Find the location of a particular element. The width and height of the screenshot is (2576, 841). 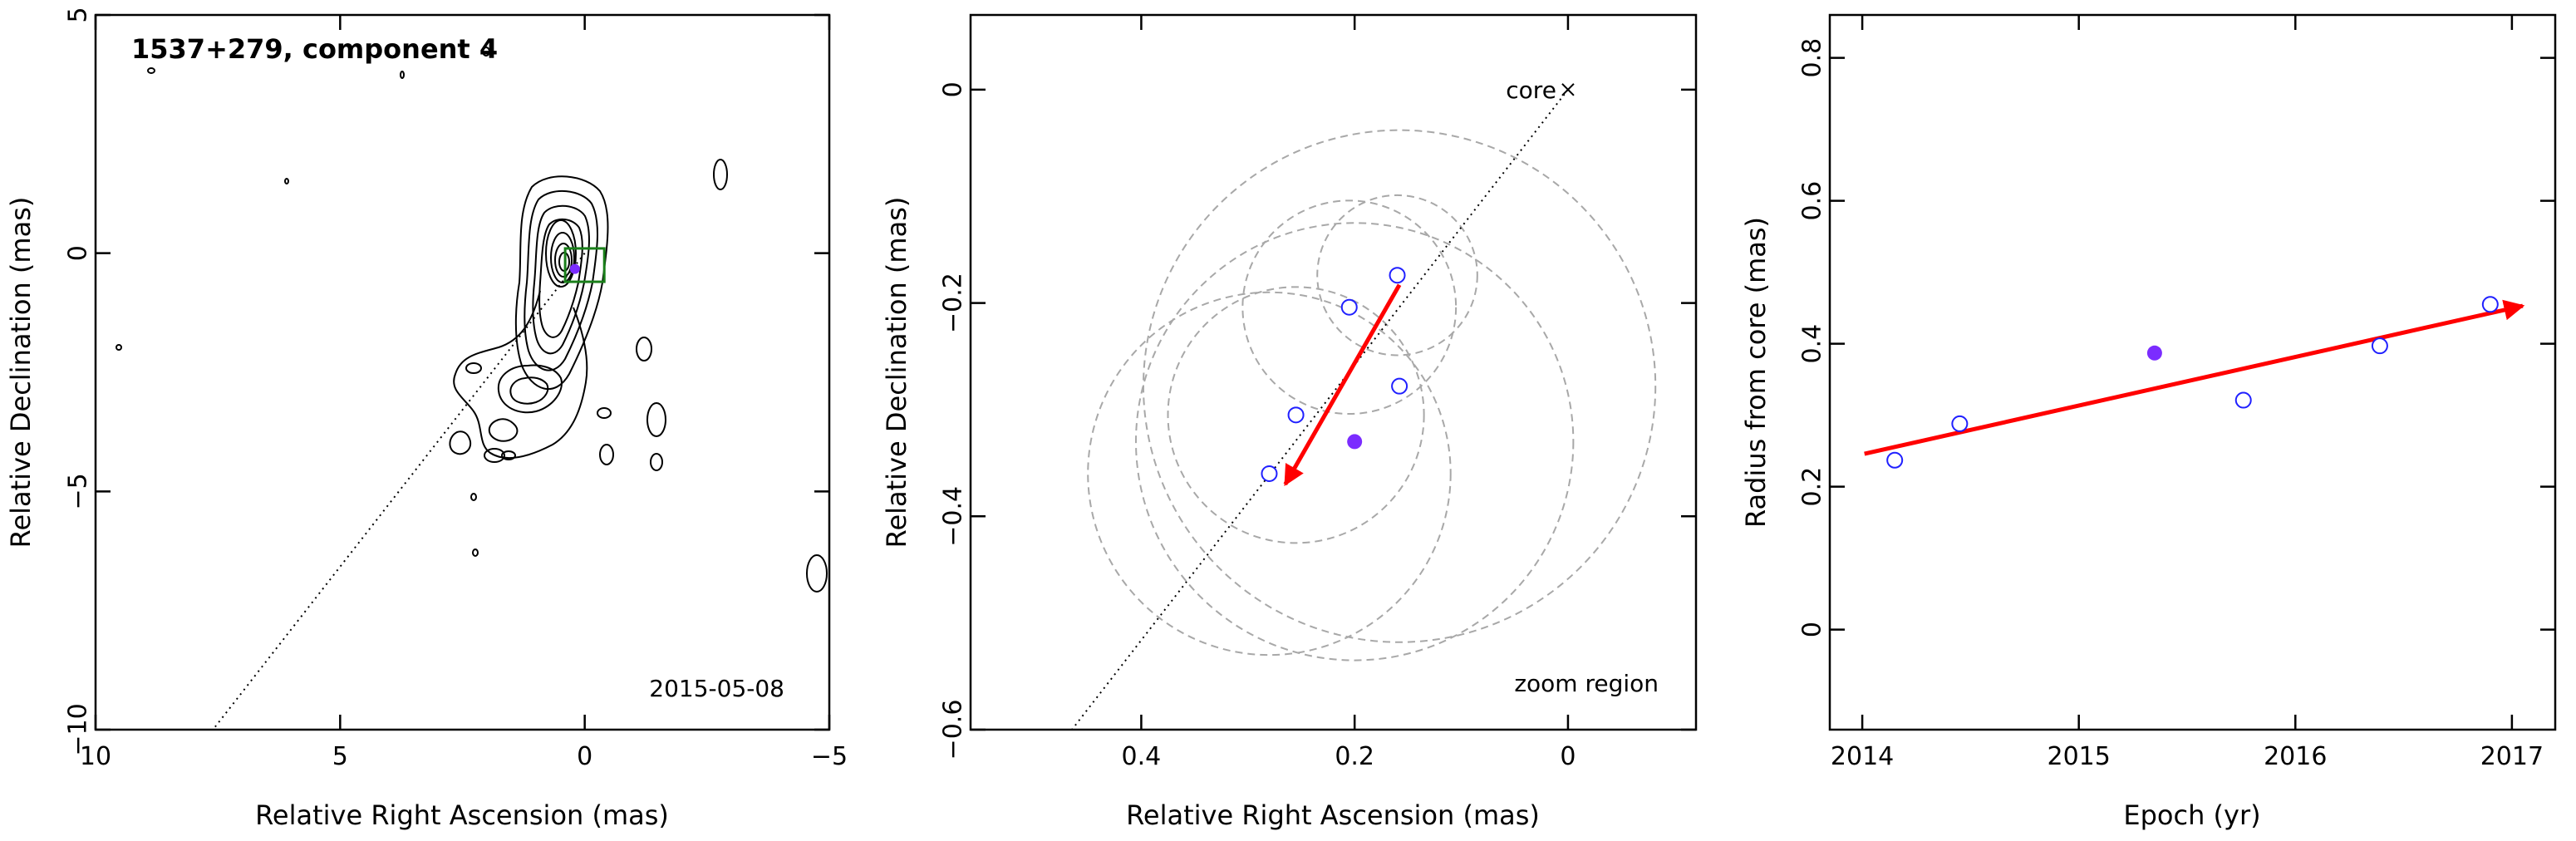

uncertainty-circles is located at coordinates (1372, 395).